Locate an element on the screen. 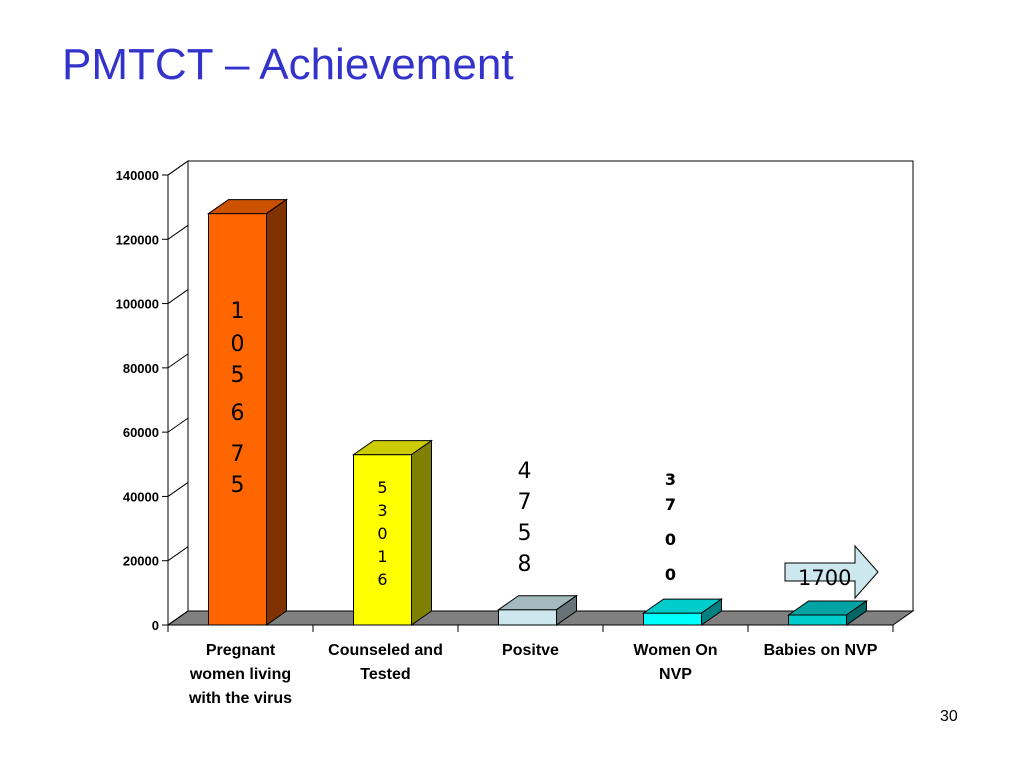 This screenshot has width=1024, height=768. x-tick-label: Pregnant is located at coordinates (241, 650).